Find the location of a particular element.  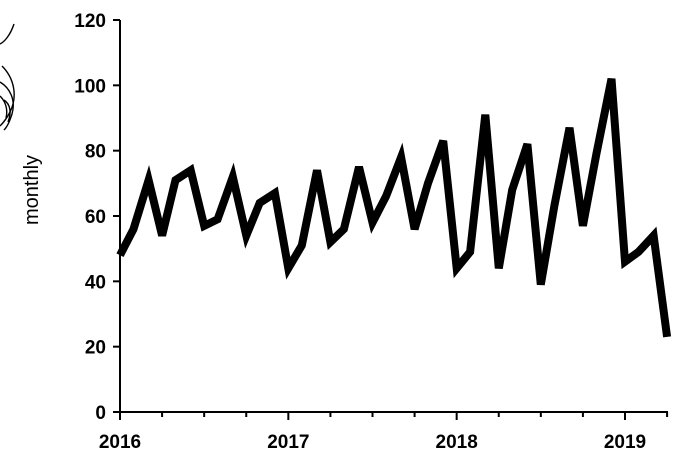

y-axis-title: monthly is located at coordinates (32, 190).